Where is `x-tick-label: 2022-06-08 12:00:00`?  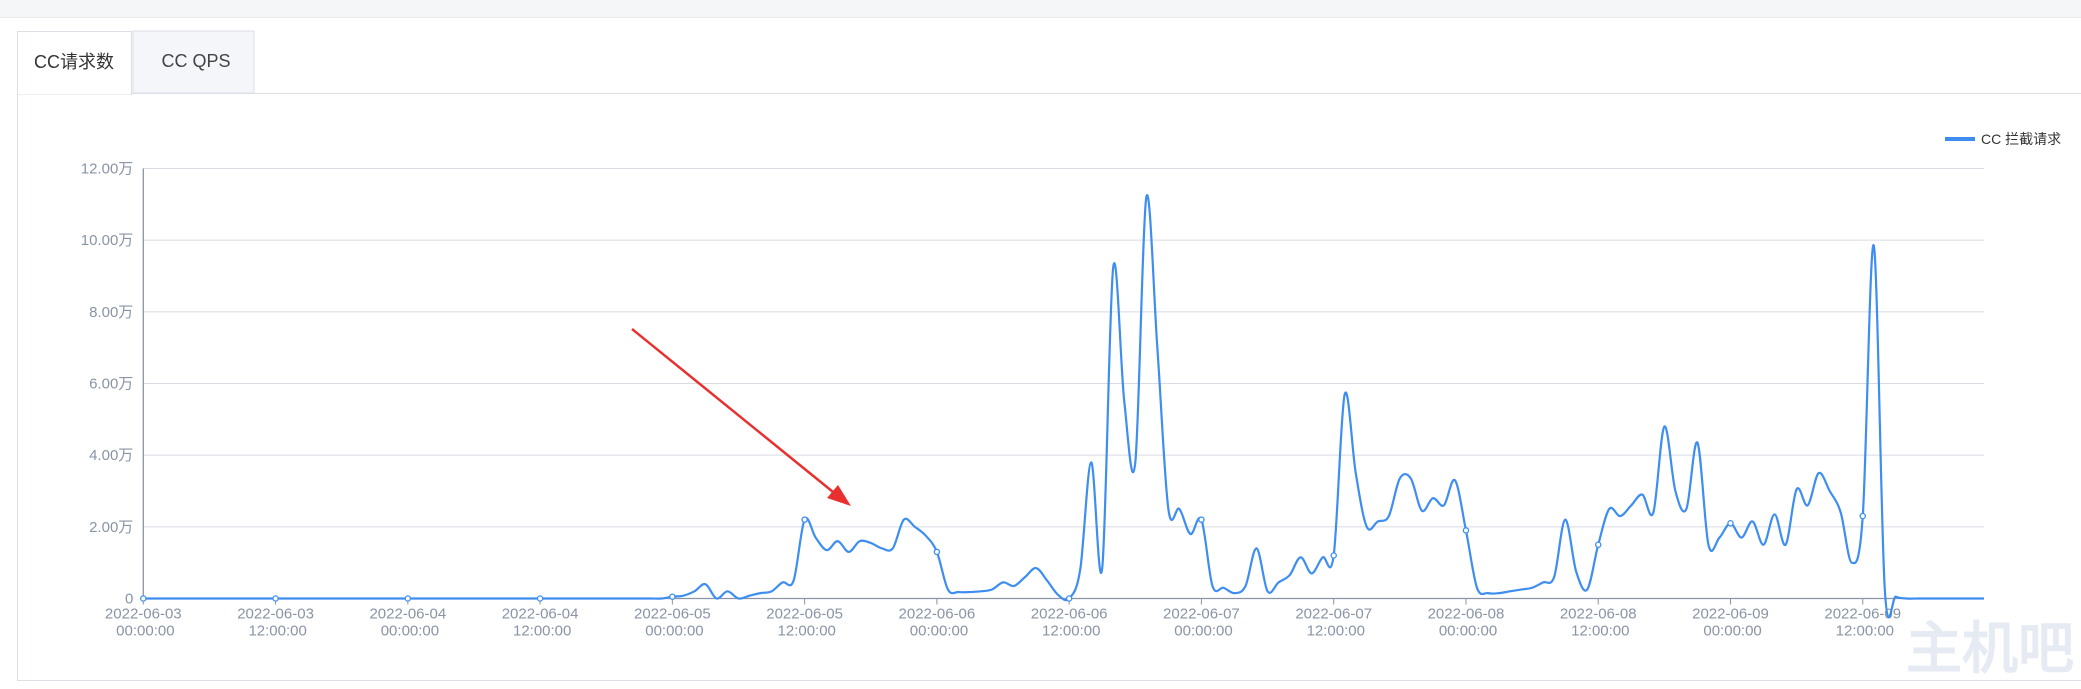 x-tick-label: 2022-06-08 12:00:00 is located at coordinates (1598, 623).